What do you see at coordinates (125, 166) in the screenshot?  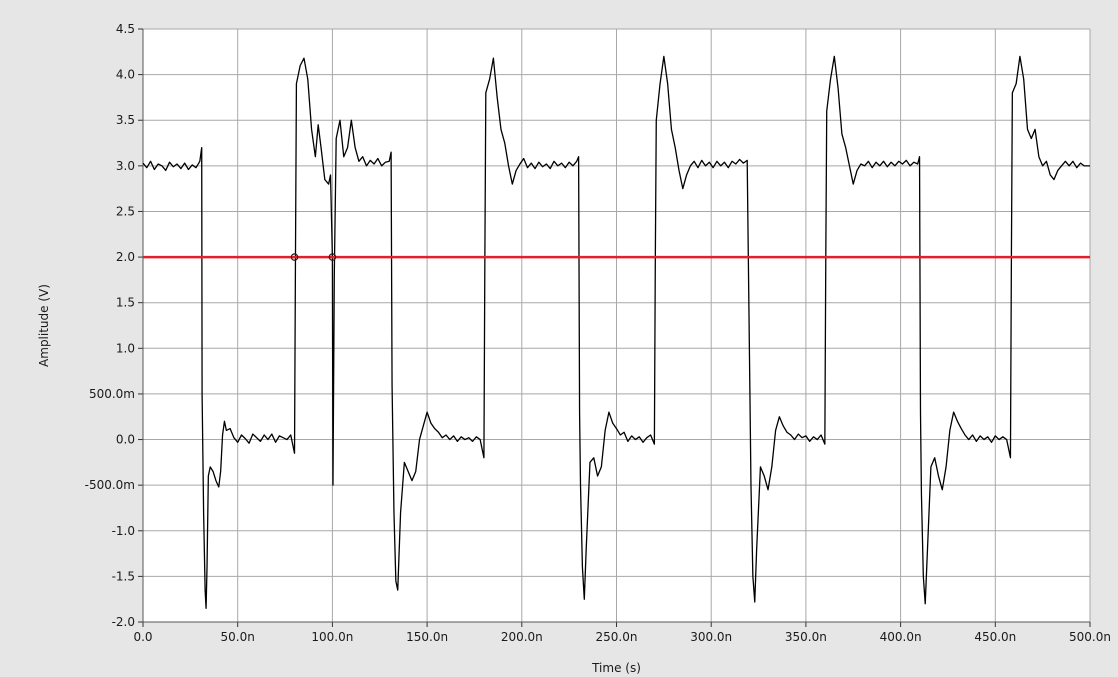 I see `y-tick-label: 3.0` at bounding box center [125, 166].